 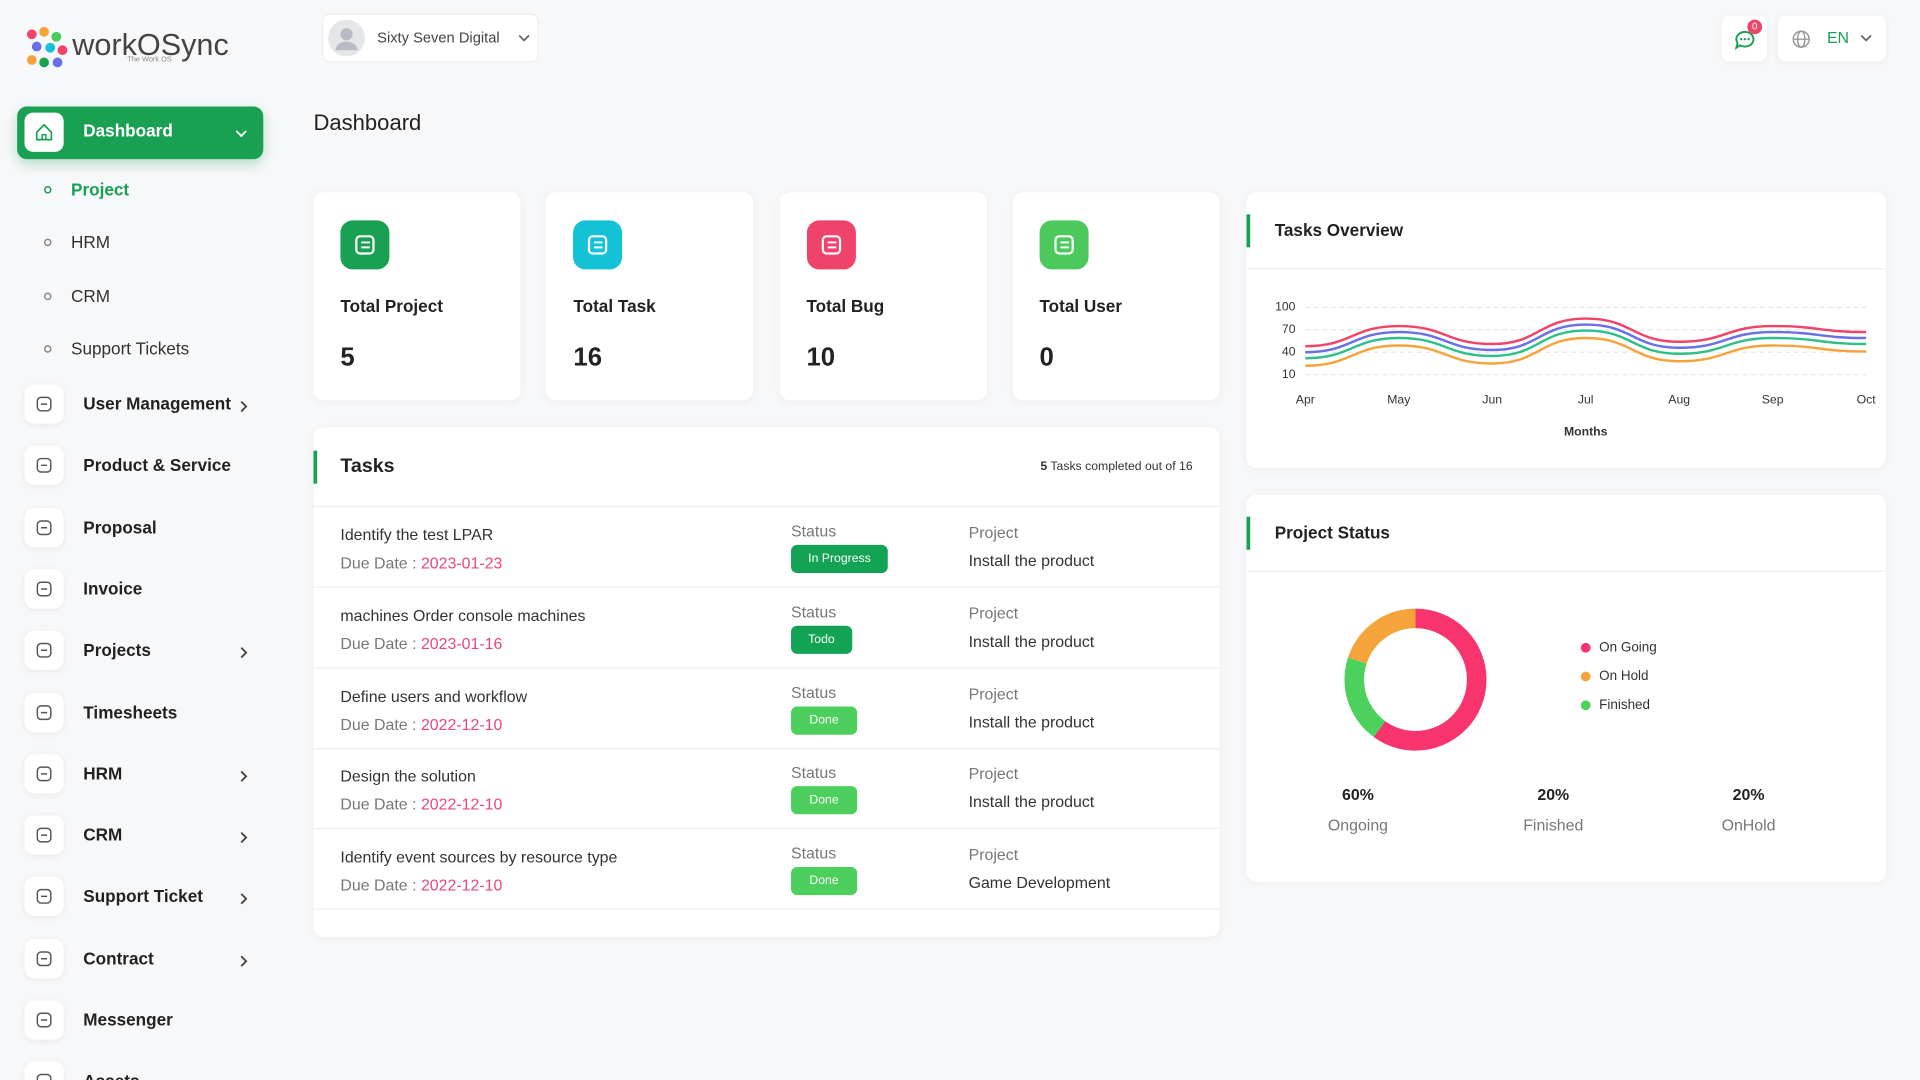 What do you see at coordinates (1623, 675) in the screenshot?
I see `legend-label: On Hold` at bounding box center [1623, 675].